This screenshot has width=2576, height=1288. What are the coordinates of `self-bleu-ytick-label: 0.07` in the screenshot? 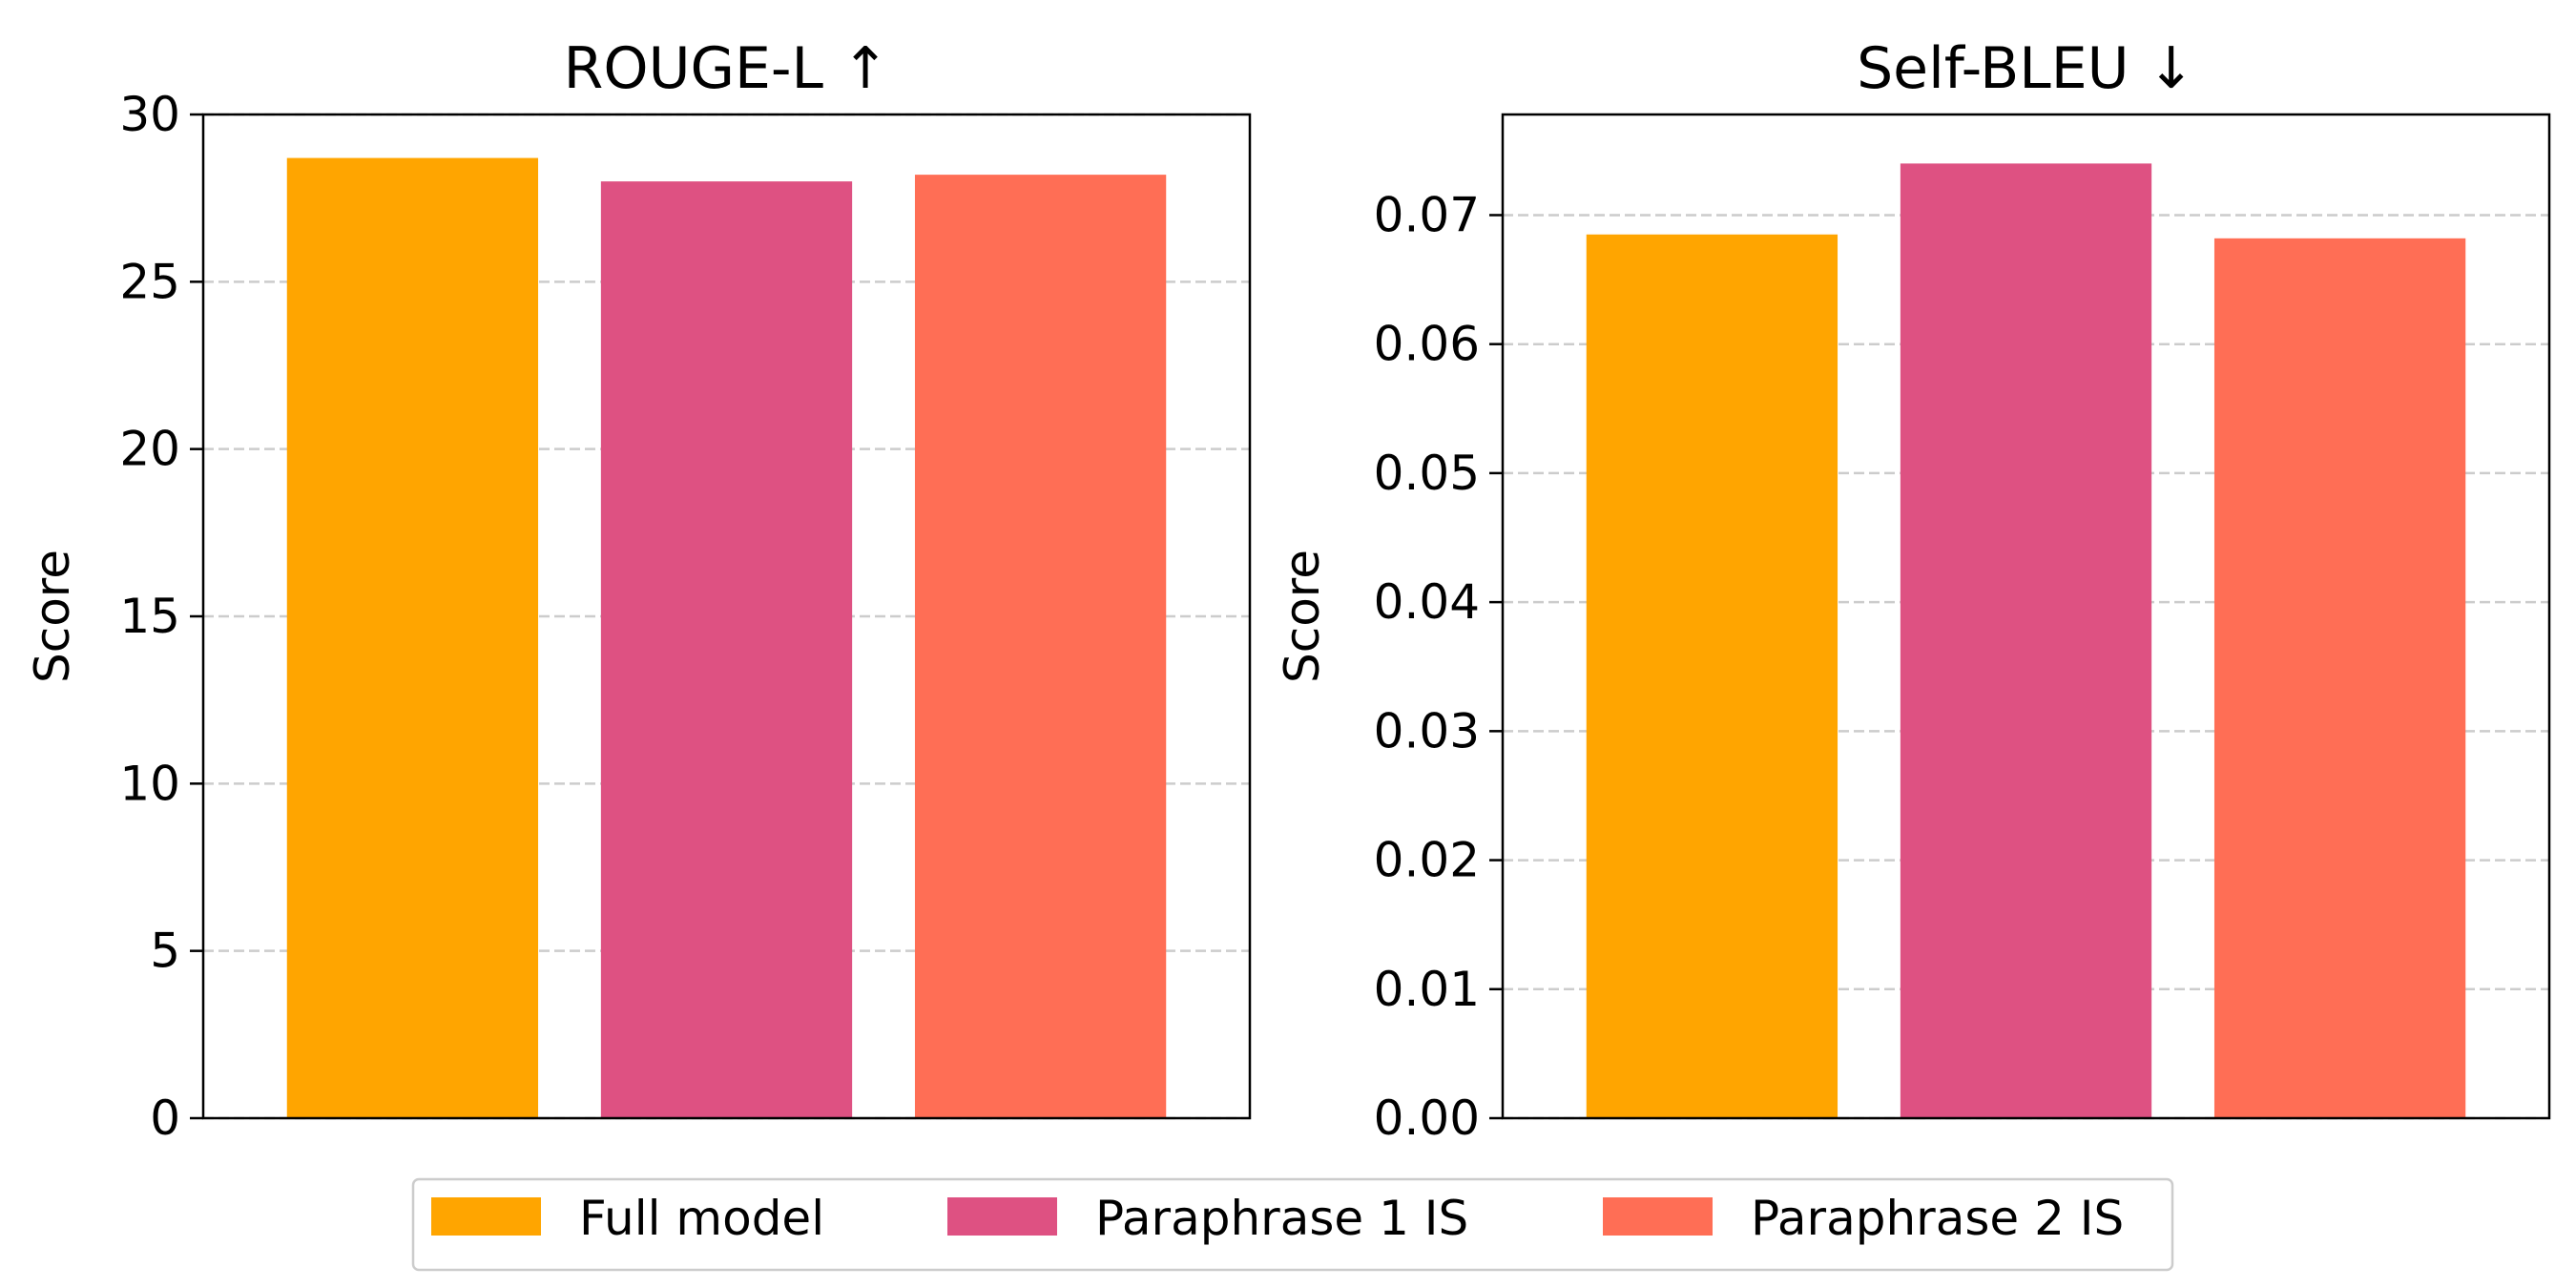 It's located at (1427, 214).